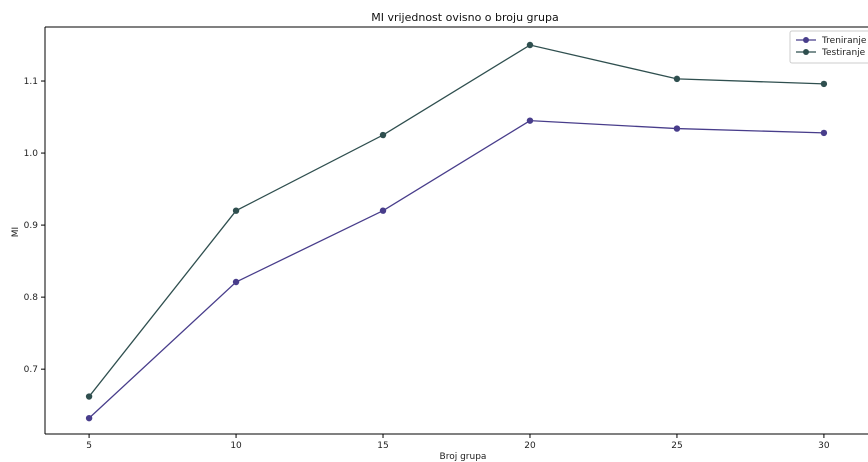  I want to click on x-tick-label: 5, so click(89, 446).